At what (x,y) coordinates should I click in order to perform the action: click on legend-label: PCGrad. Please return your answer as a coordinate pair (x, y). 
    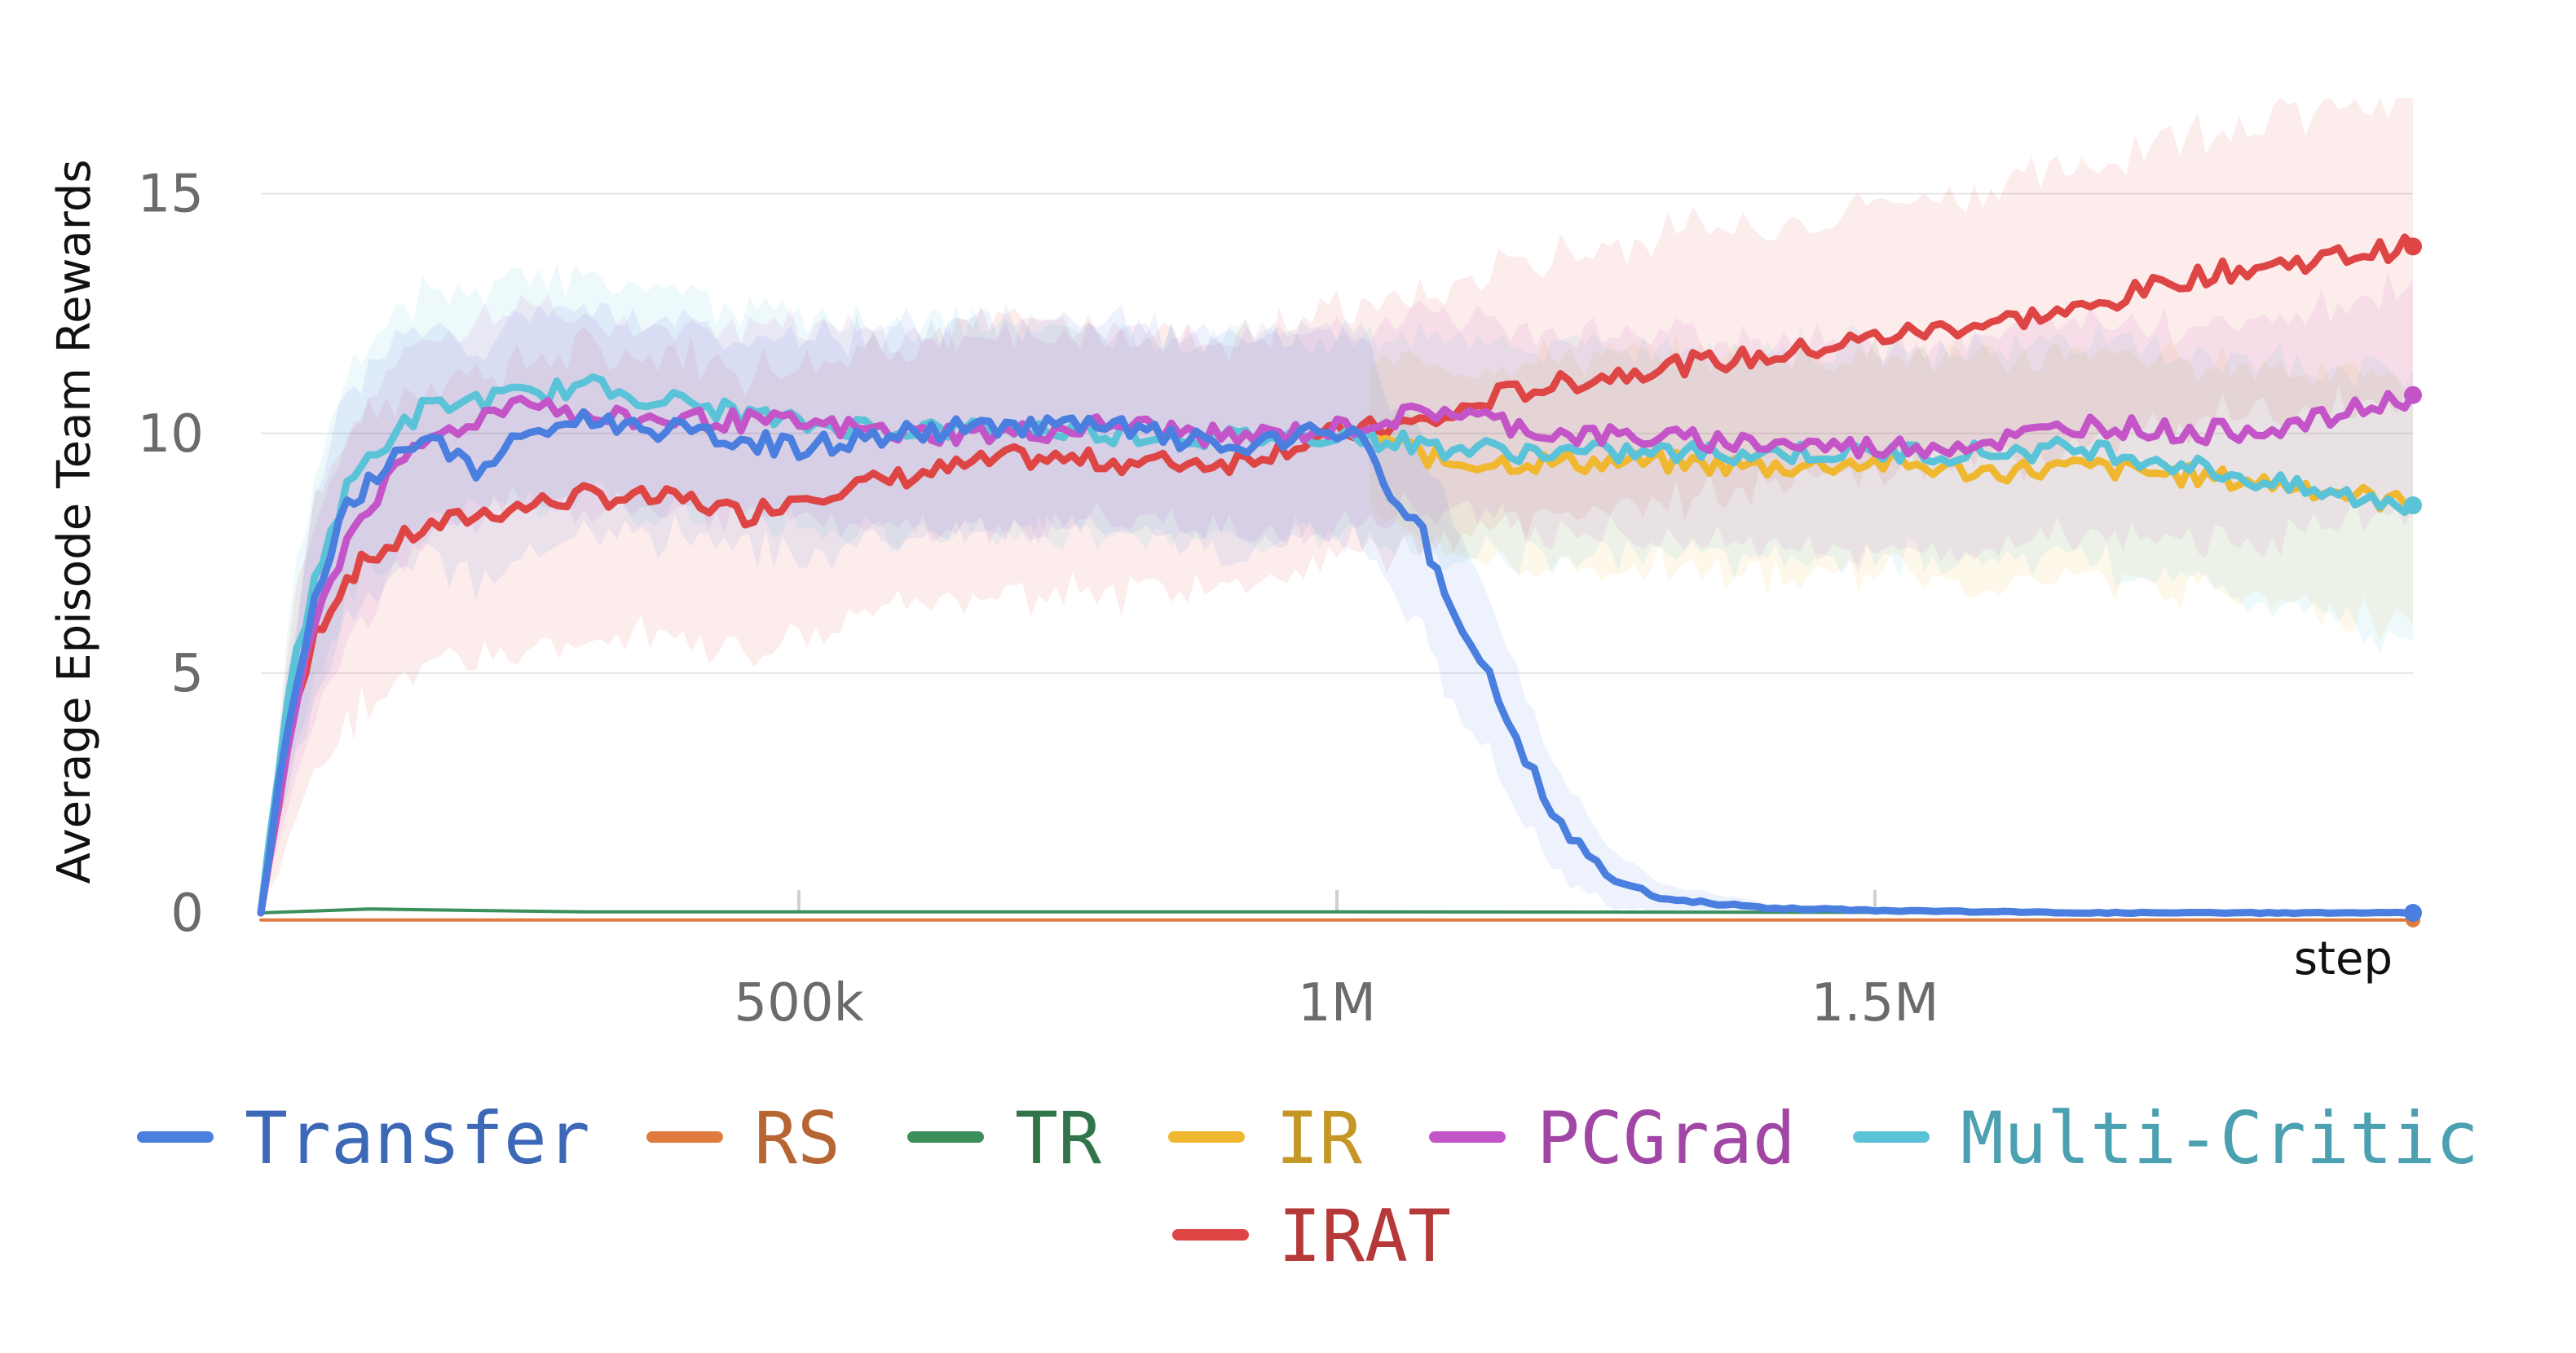
    Looking at the image, I should click on (1666, 1138).